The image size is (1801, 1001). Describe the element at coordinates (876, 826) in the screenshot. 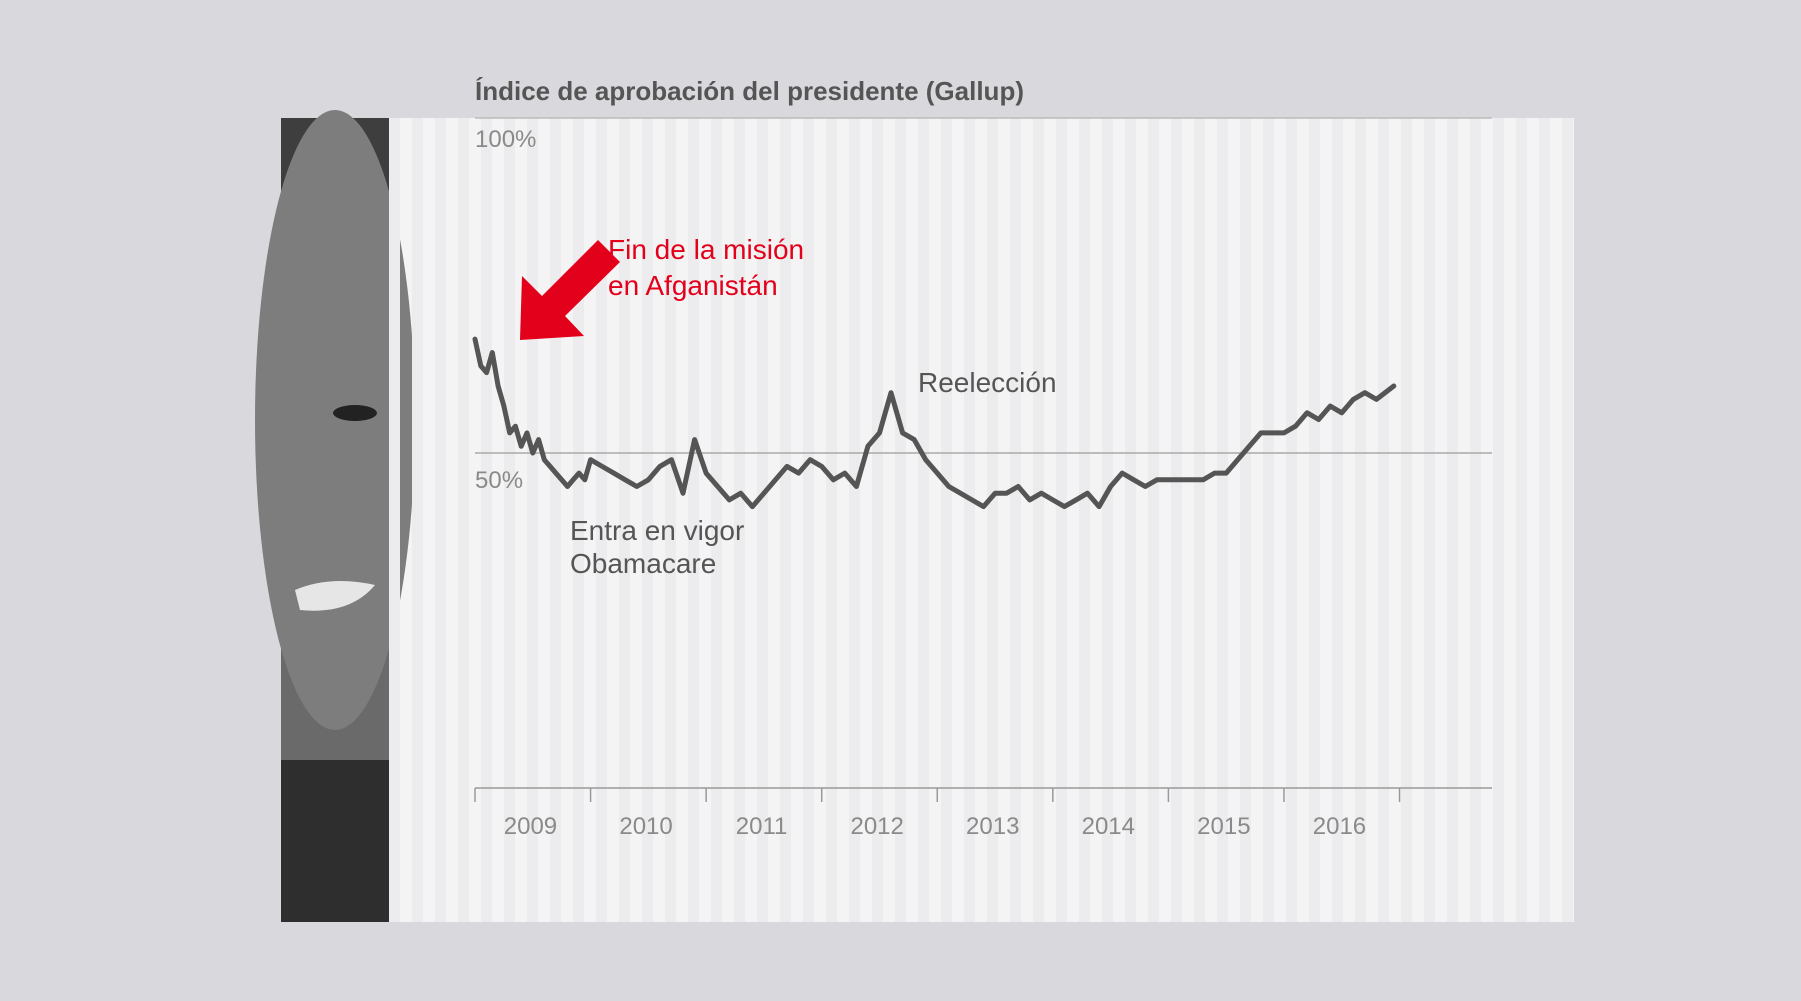

I see `x-tick-label-2012: 2012` at that location.